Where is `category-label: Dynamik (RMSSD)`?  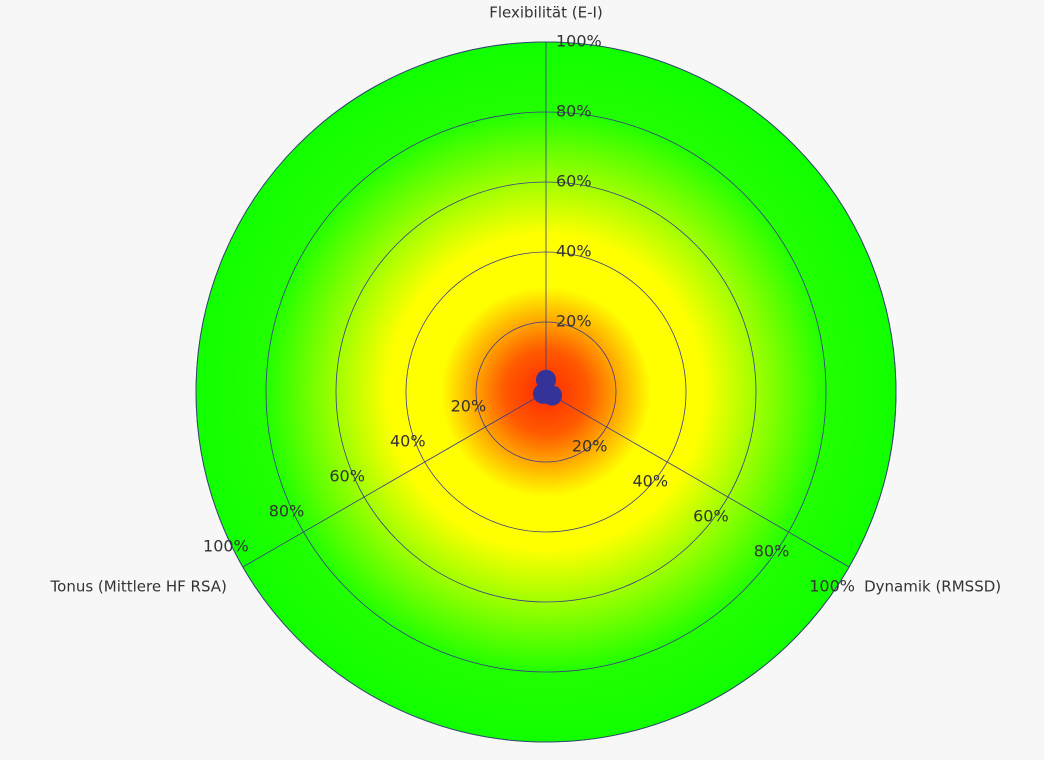
category-label: Dynamik (RMSSD) is located at coordinates (932, 587).